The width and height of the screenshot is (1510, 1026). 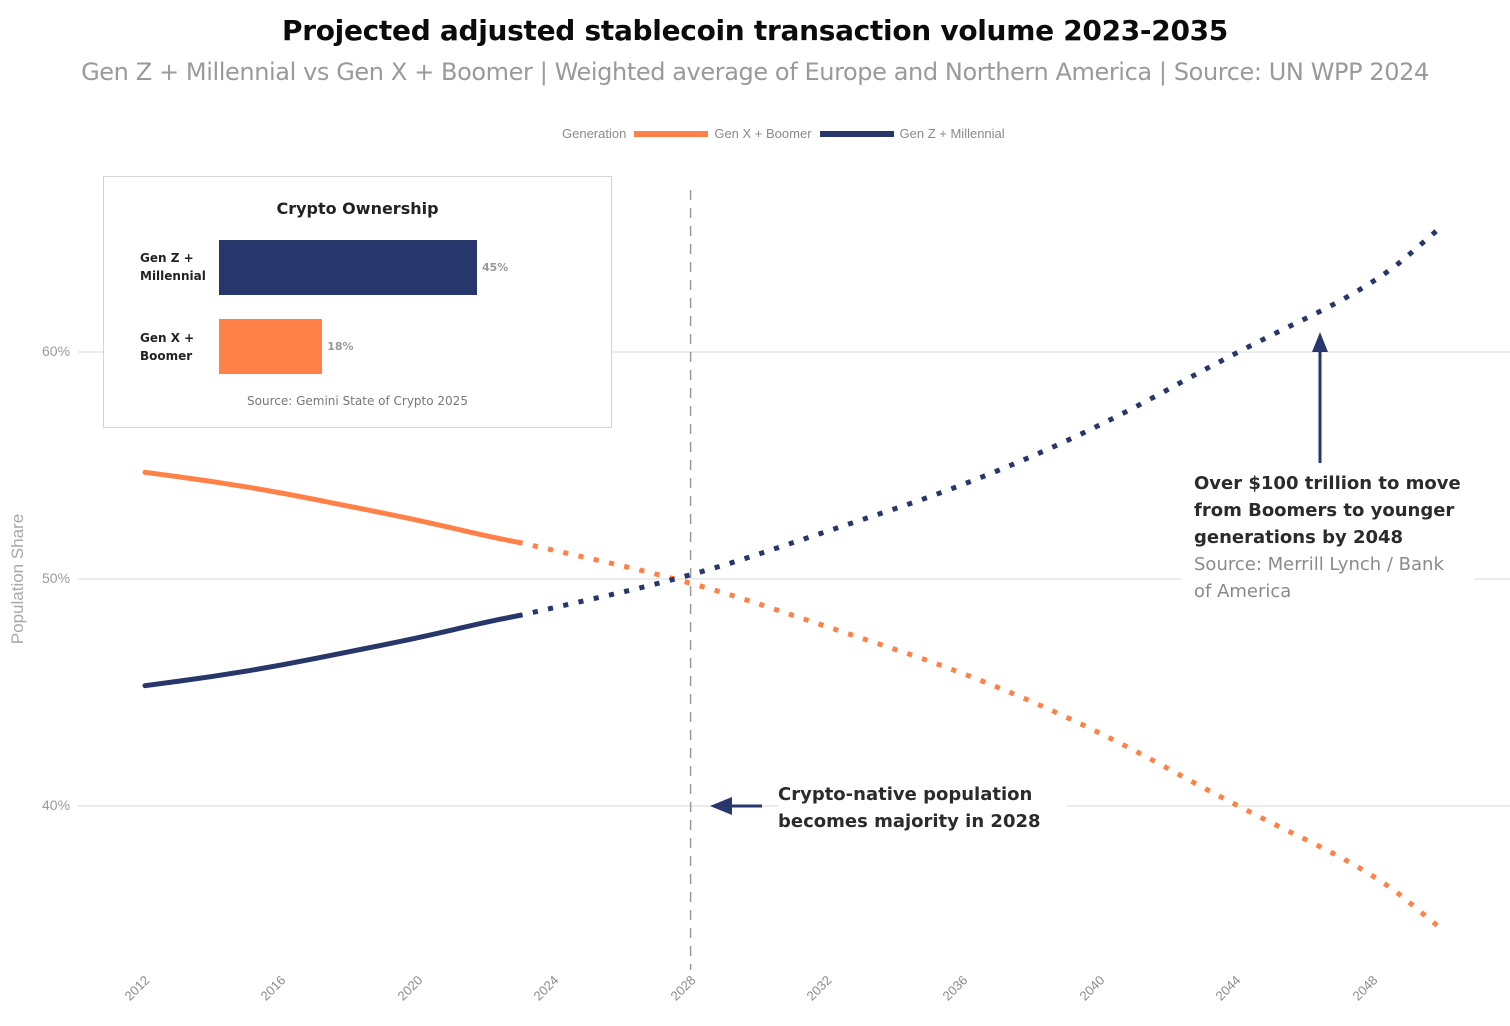 I want to click on inset-source: Source: Gemini State of Crypto 2025, so click(x=357, y=401).